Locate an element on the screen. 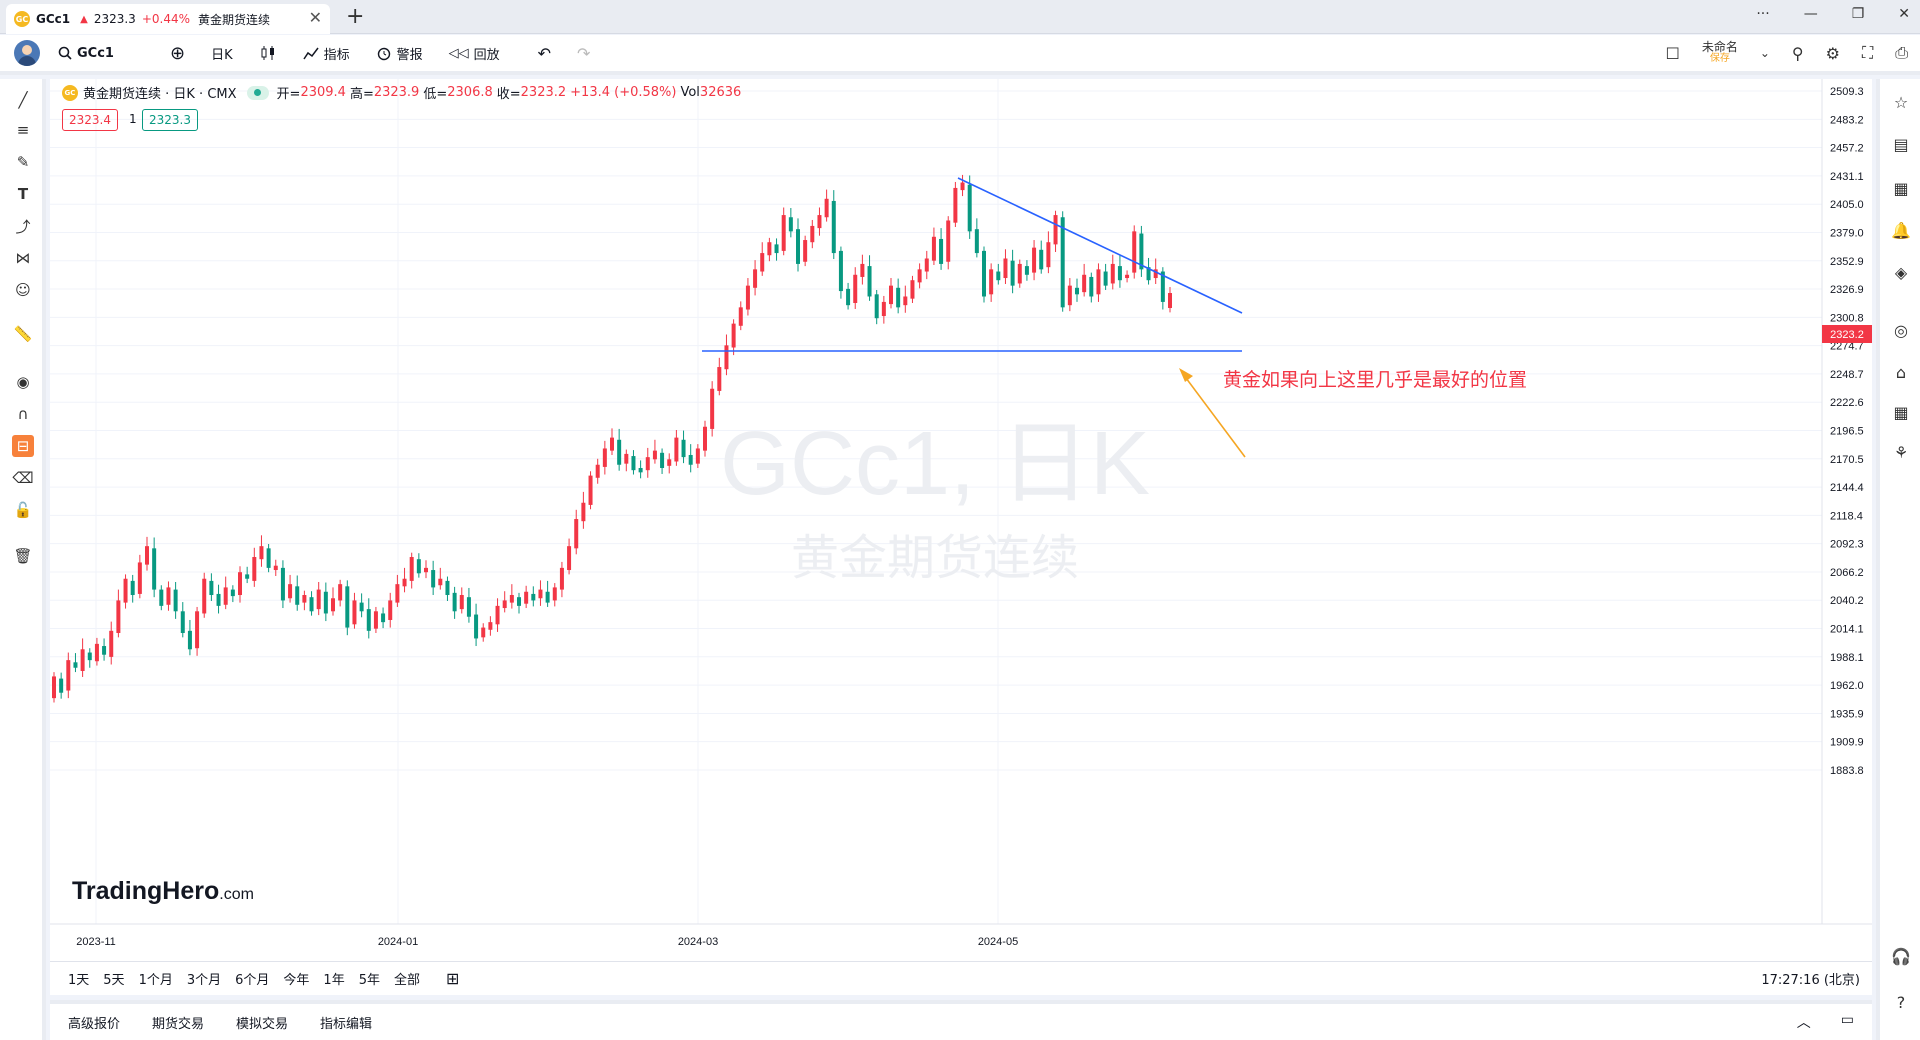 The image size is (1920, 1040). range-1m: 1个月 is located at coordinates (155, 980).